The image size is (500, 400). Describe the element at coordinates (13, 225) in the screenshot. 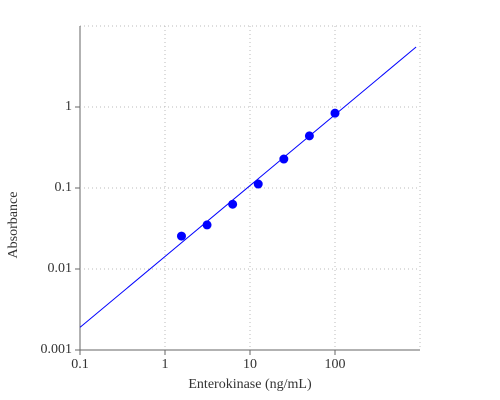

I see `y-axis-title: Absorbance` at that location.